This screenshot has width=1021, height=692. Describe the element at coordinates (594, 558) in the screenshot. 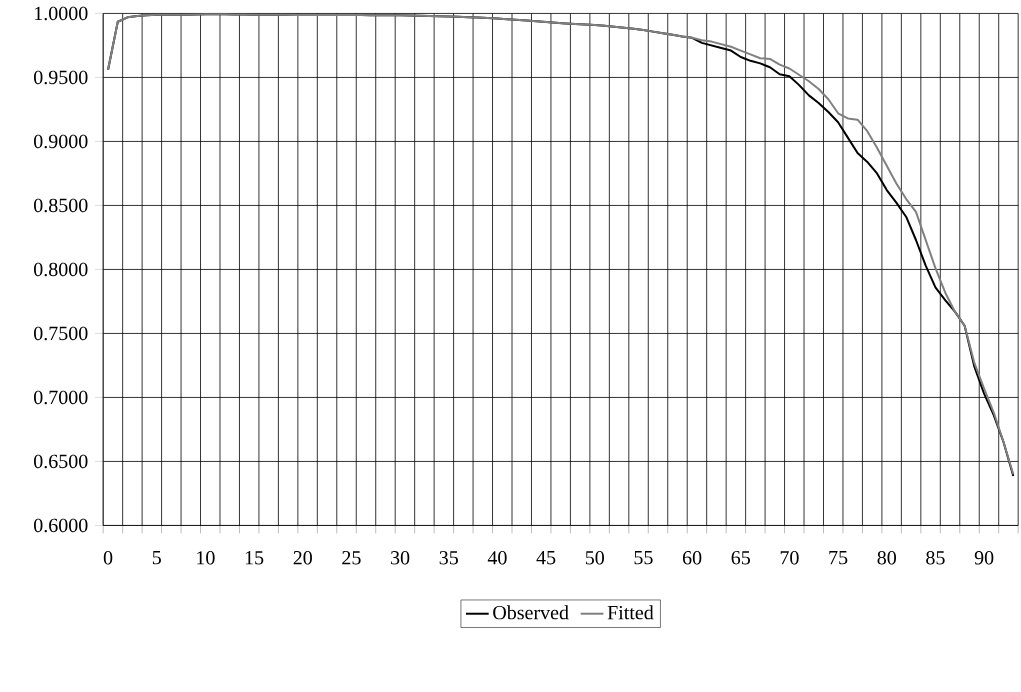

I see `x-tick-label: 50` at that location.